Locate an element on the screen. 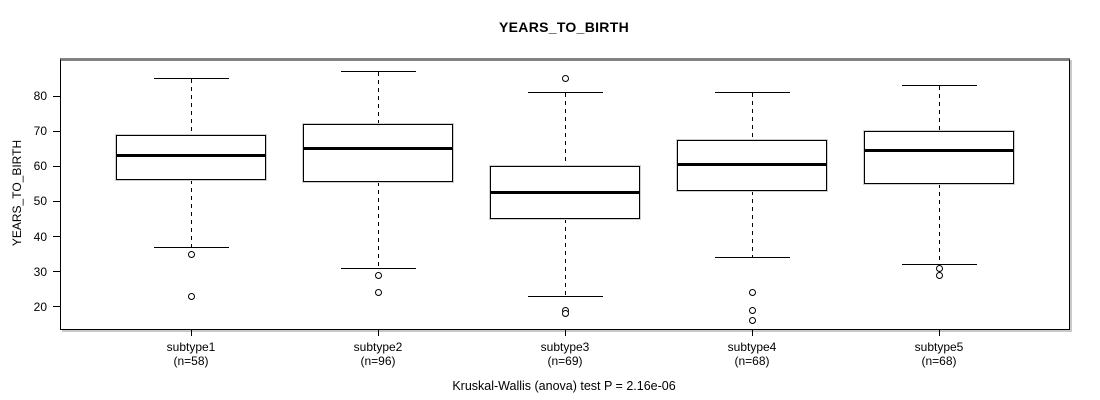 The image size is (1100, 400). group-n-label: (n=96) is located at coordinates (378, 361).